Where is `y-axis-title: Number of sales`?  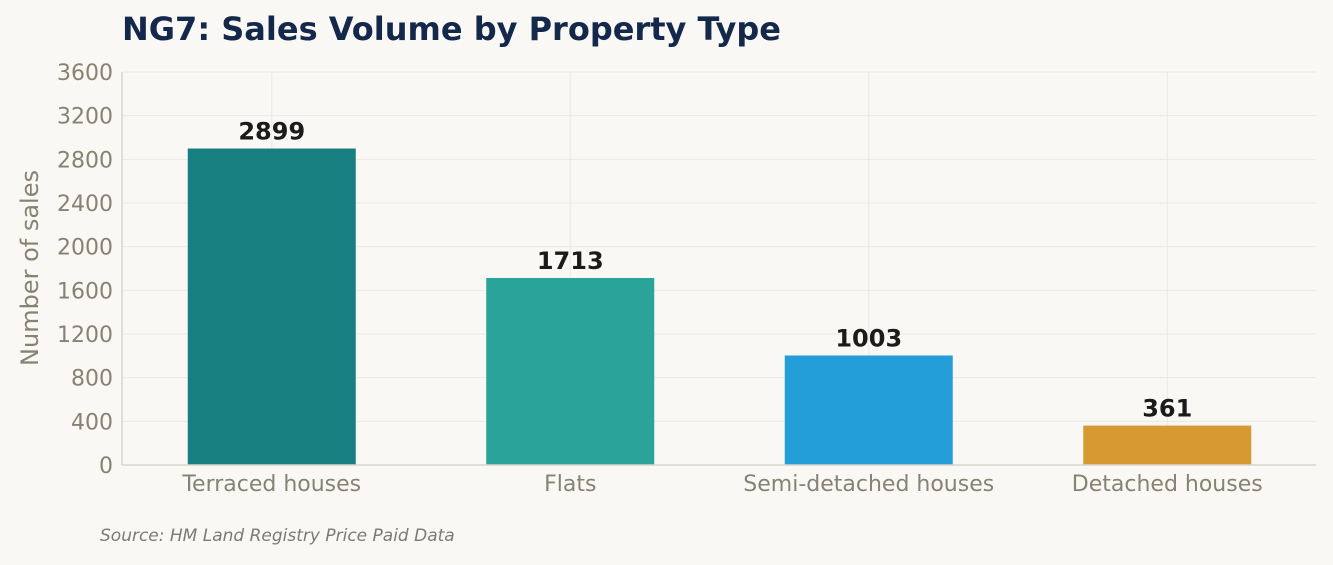
y-axis-title: Number of sales is located at coordinates (30, 268).